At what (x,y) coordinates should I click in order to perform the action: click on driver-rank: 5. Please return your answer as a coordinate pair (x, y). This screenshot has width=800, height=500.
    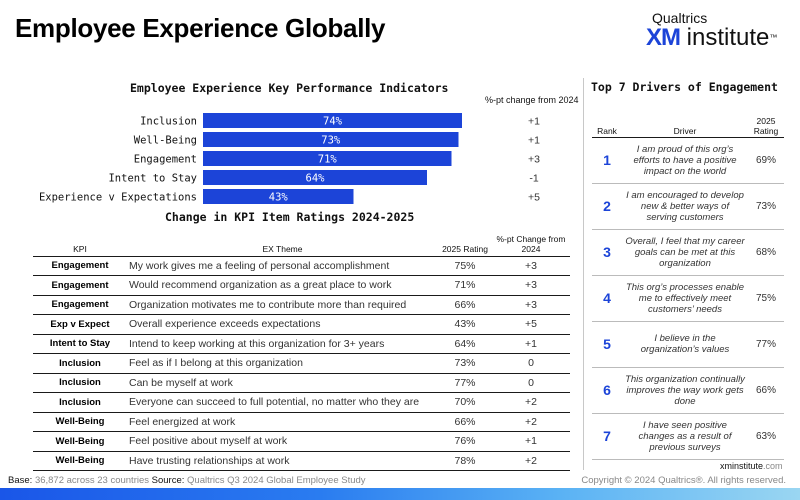
    Looking at the image, I should click on (607, 344).